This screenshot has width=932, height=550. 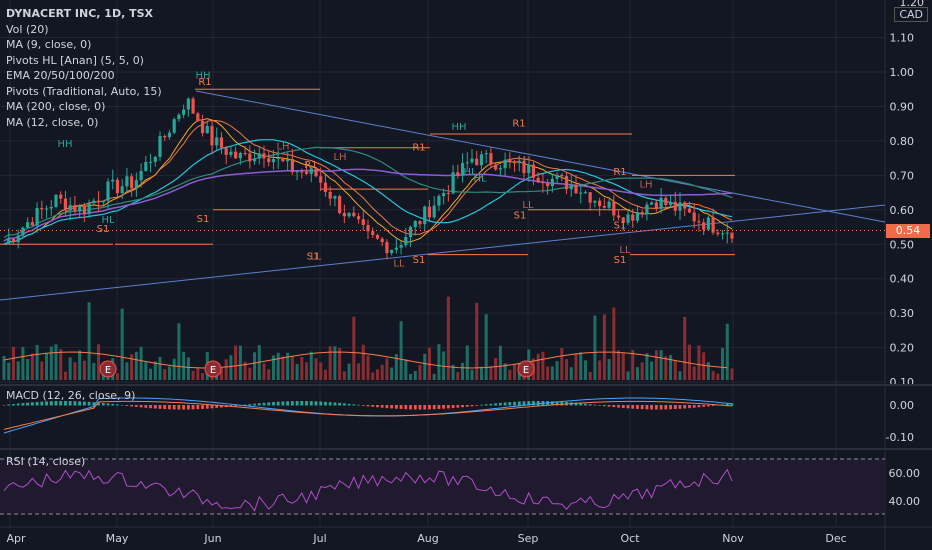 I want to click on currency-button: CAD, so click(x=911, y=14).